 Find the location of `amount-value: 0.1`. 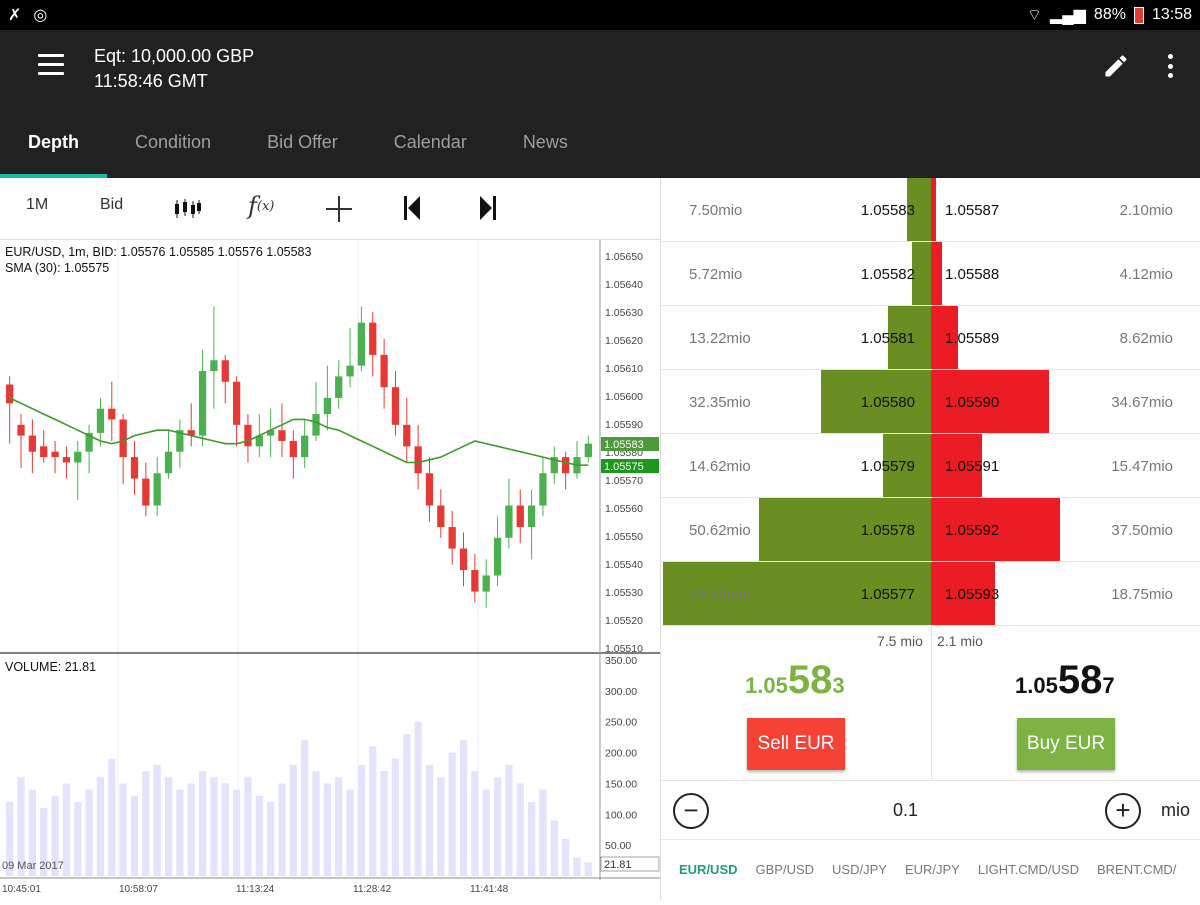

amount-value: 0.1 is located at coordinates (906, 810).